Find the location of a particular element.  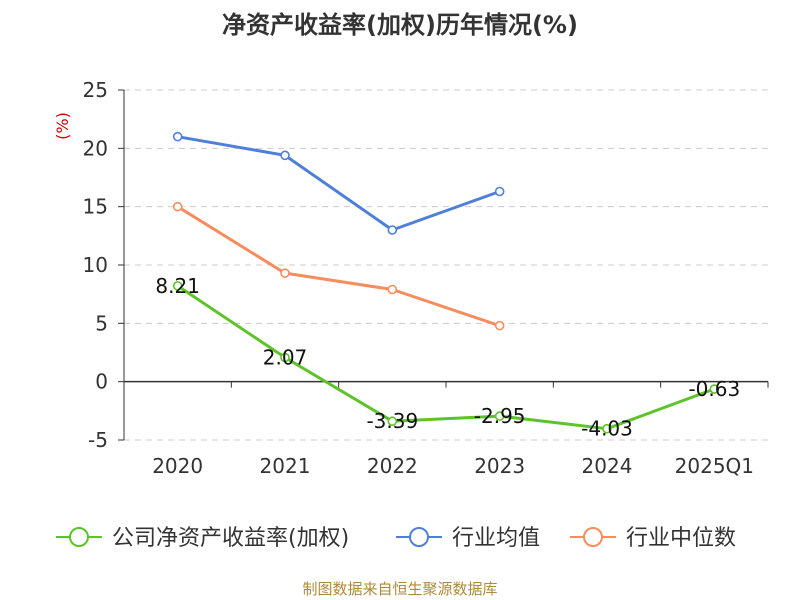

x-tick-label-2020: 2020 is located at coordinates (177, 466).